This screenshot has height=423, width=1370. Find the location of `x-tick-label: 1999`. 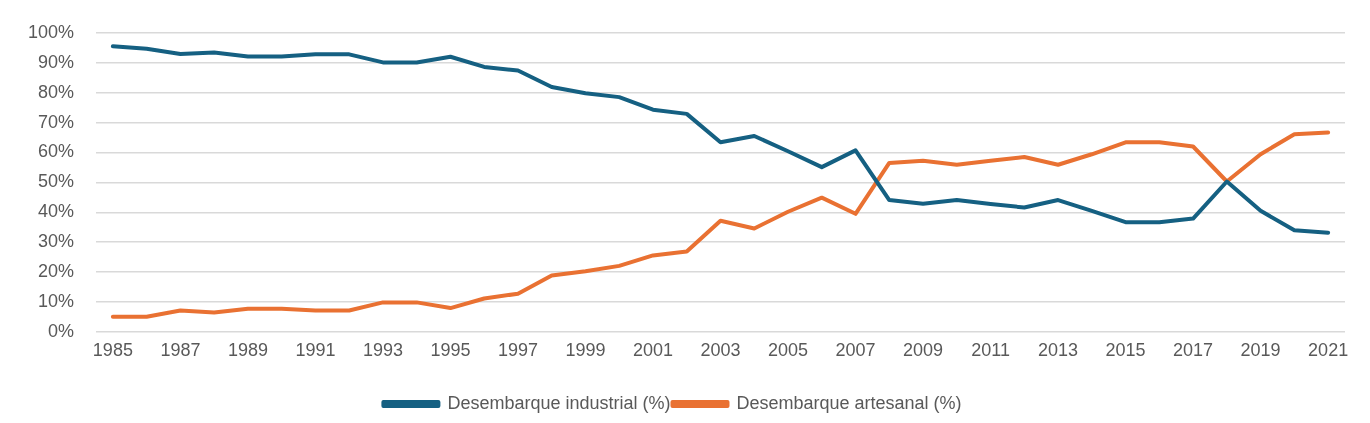

x-tick-label: 1999 is located at coordinates (585, 349).